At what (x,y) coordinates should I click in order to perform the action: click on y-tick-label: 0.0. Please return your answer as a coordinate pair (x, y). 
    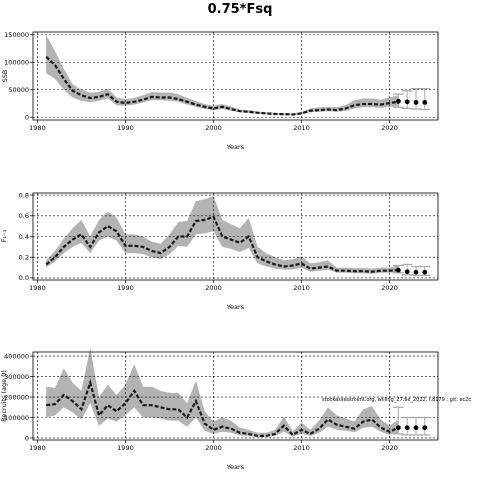
    Looking at the image, I should click on (24, 278).